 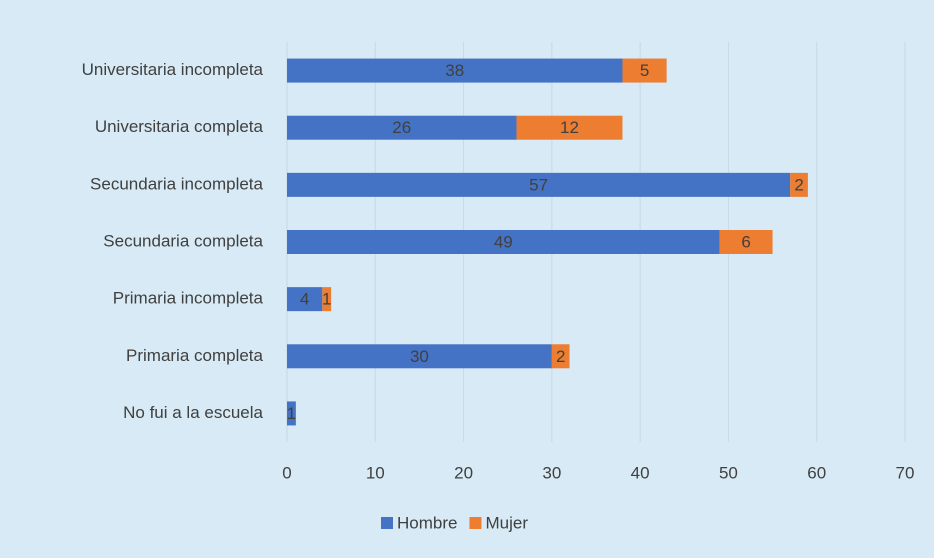 What do you see at coordinates (375, 472) in the screenshot?
I see `x-tick-label: 10` at bounding box center [375, 472].